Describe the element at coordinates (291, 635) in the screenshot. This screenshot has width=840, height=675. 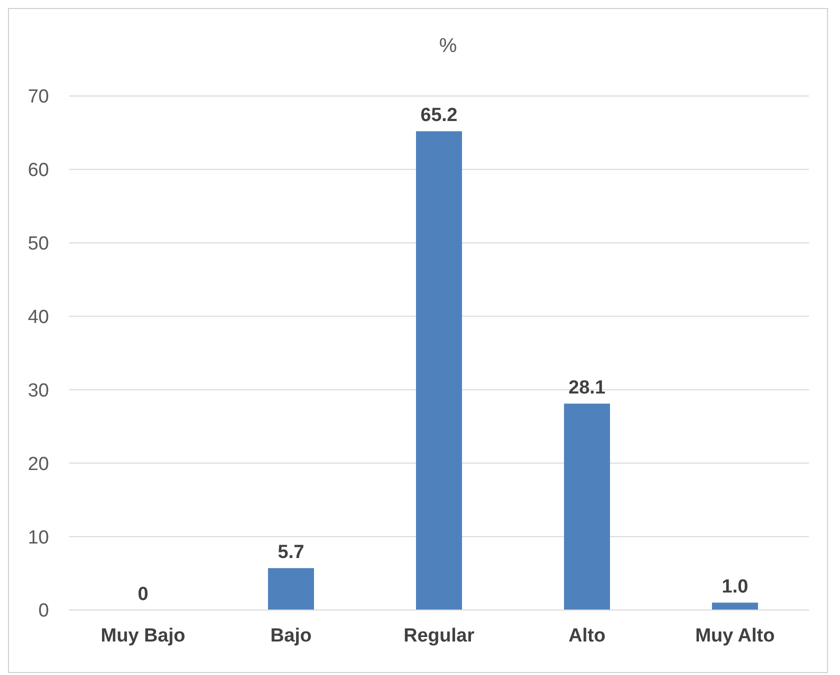
I see `x-tick-label: Bajo` at that location.